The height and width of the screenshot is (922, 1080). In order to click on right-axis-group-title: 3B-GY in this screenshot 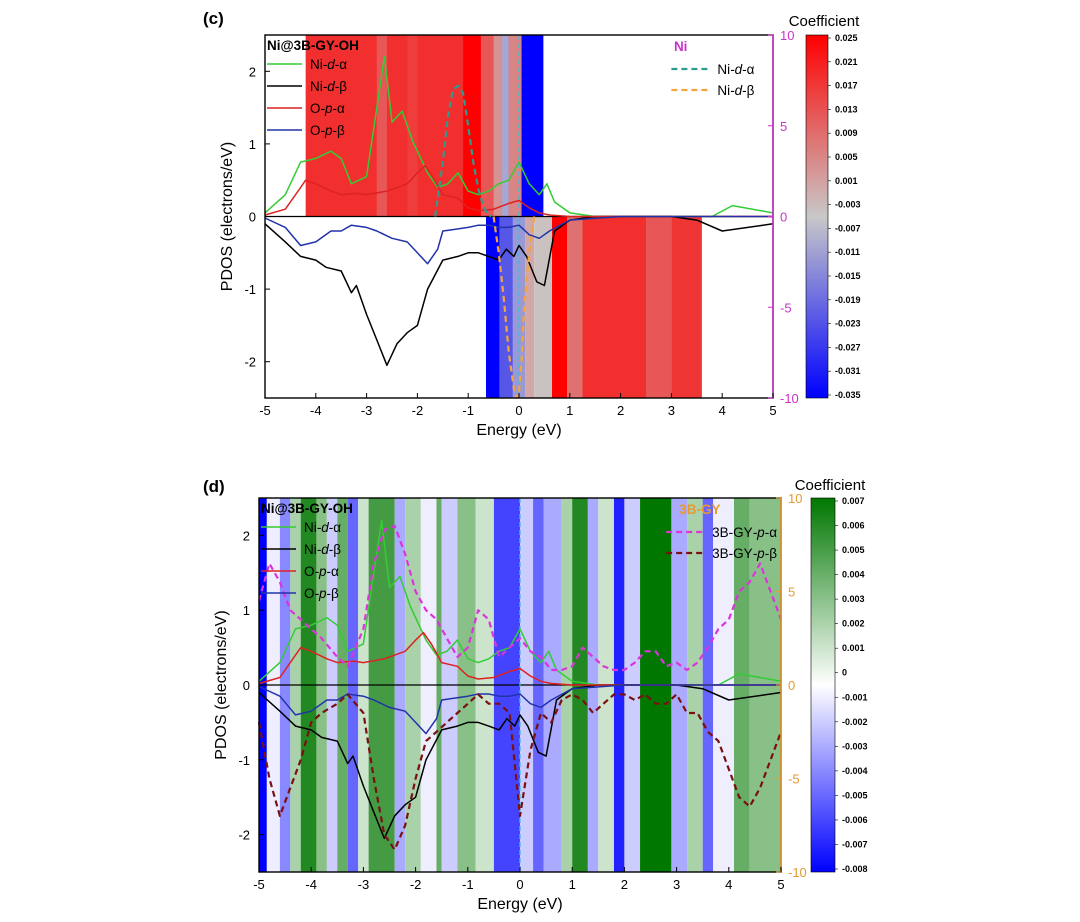, I will do `click(699, 509)`.